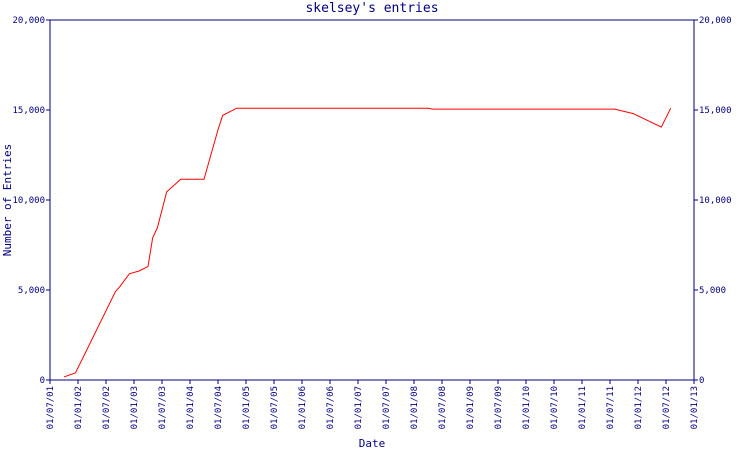 The height and width of the screenshot is (450, 750). What do you see at coordinates (695, 407) in the screenshot?
I see `x-tick-label: 01/01/13` at bounding box center [695, 407].